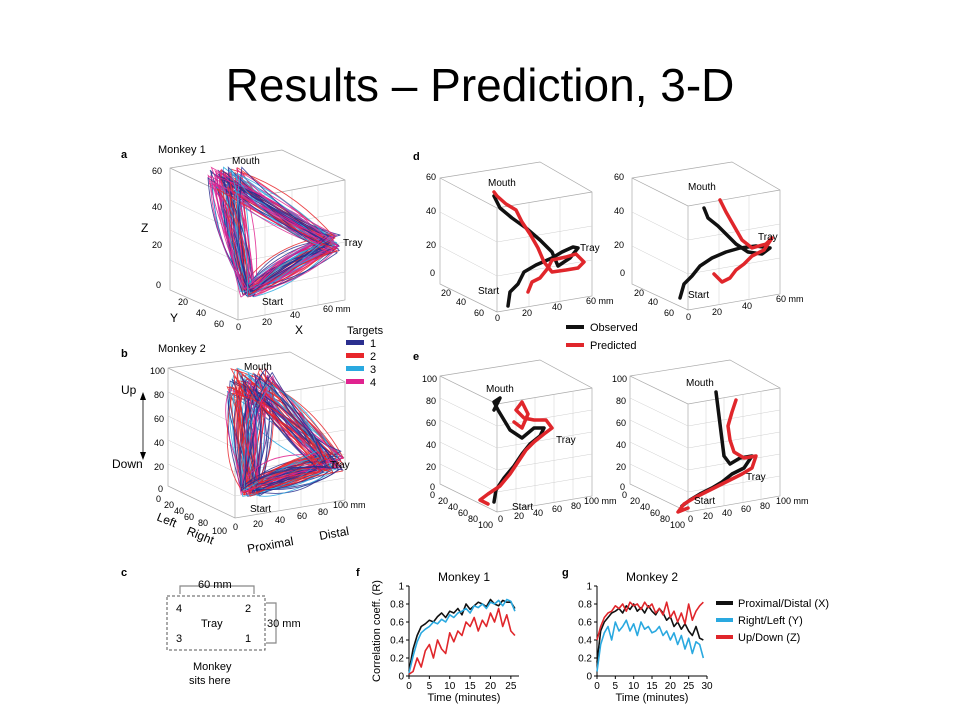 Image resolution: width=960 pixels, height=720 pixels. I want to click on panel-d-left-ztick-0: 0, so click(432, 273).